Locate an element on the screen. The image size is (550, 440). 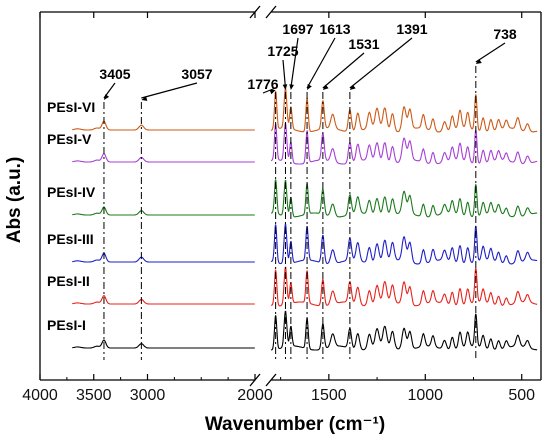
axis-break-mark-top is located at coordinates (271, 12).